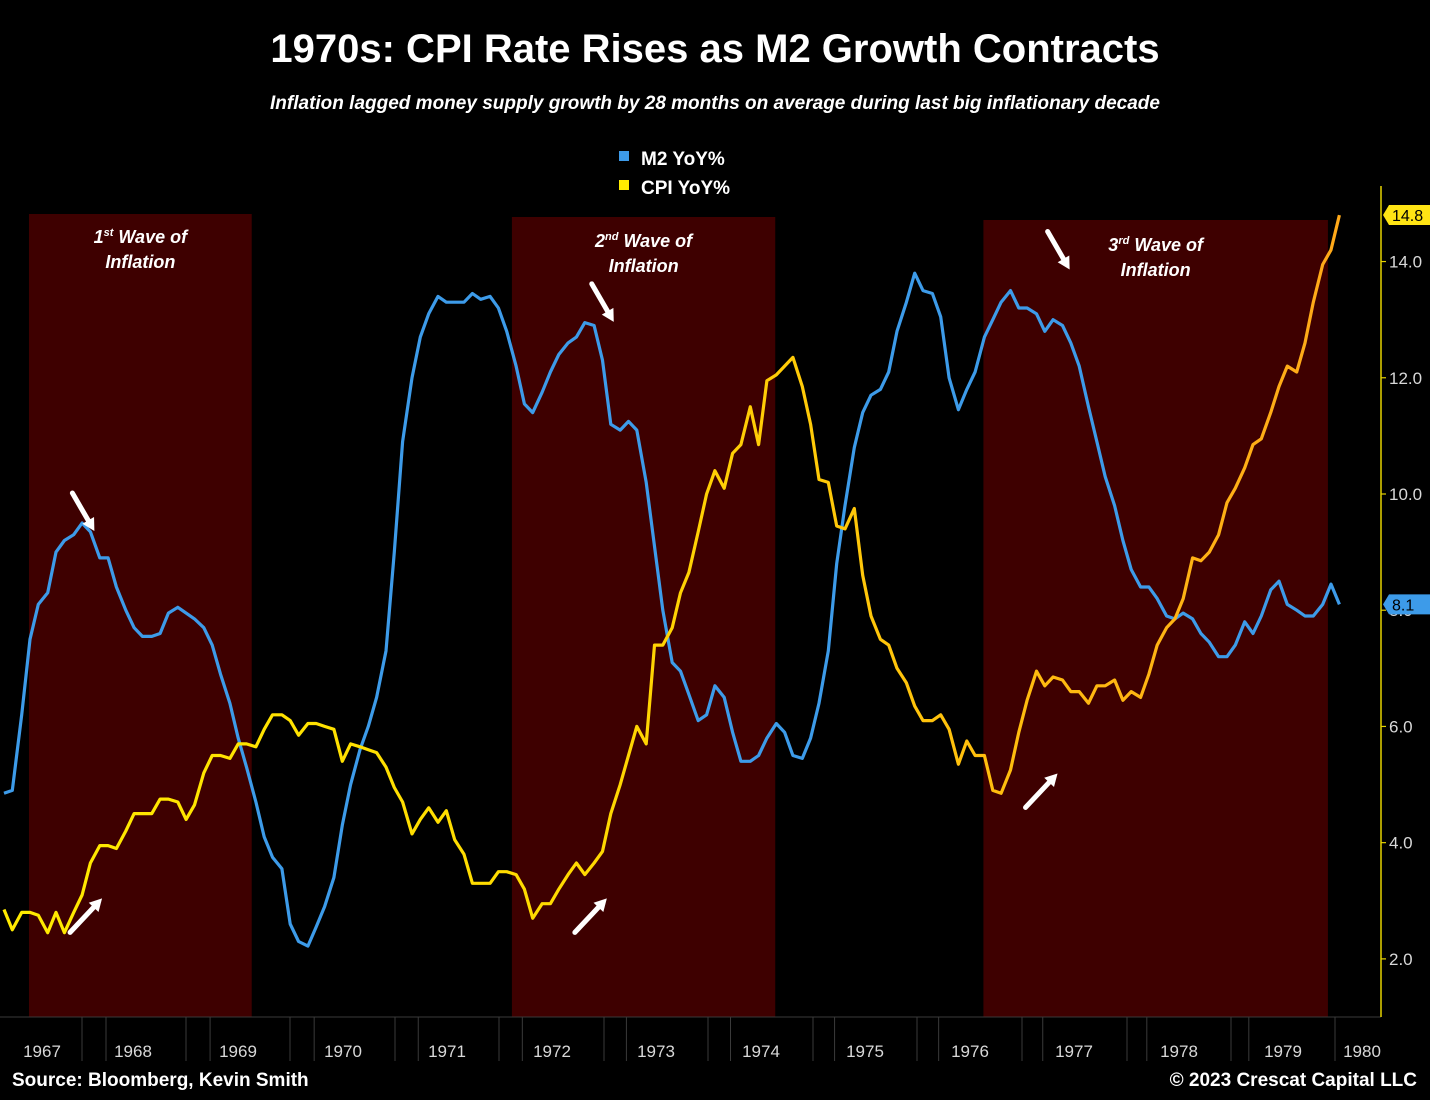  What do you see at coordinates (588, 918) in the screenshot?
I see `trend-arrow-up-4-shaft` at bounding box center [588, 918].